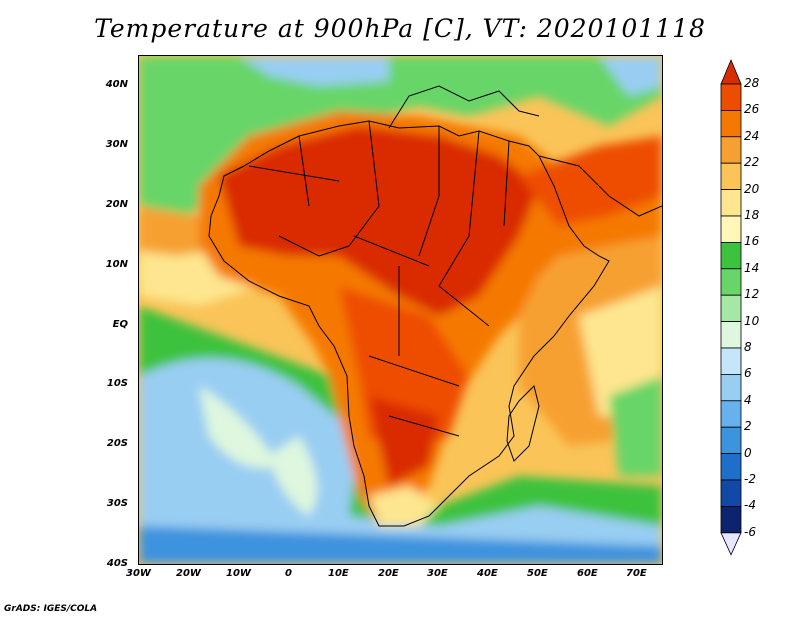  Describe the element at coordinates (116, 84) in the screenshot. I see `lat-label-40n: 40N` at that location.